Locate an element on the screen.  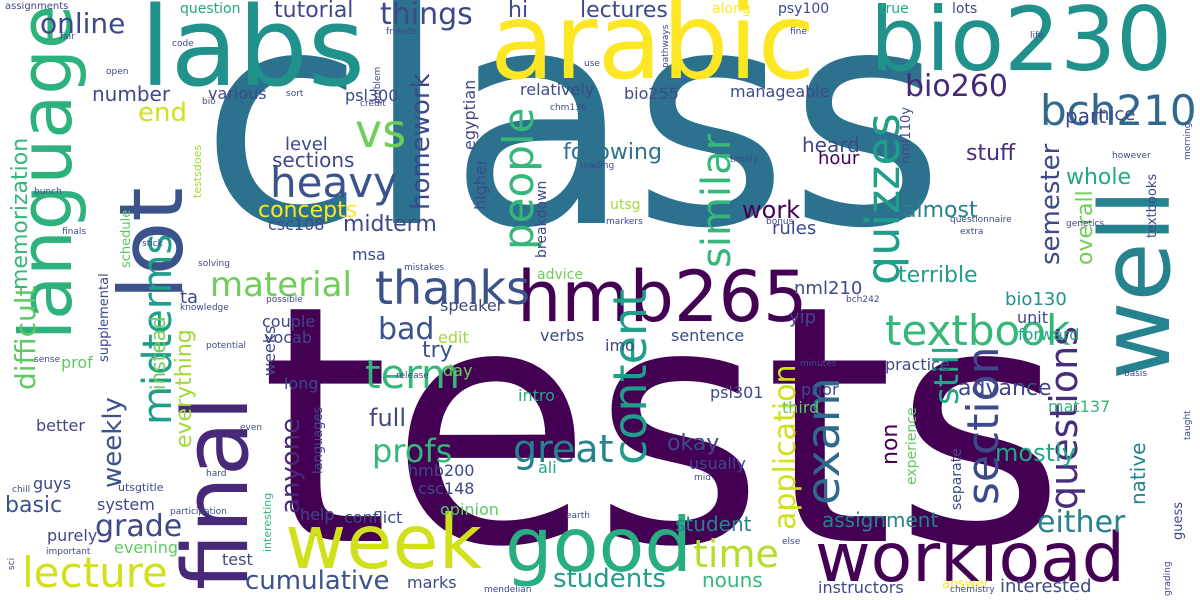
word-arabic: arabic is located at coordinates (653, 51).